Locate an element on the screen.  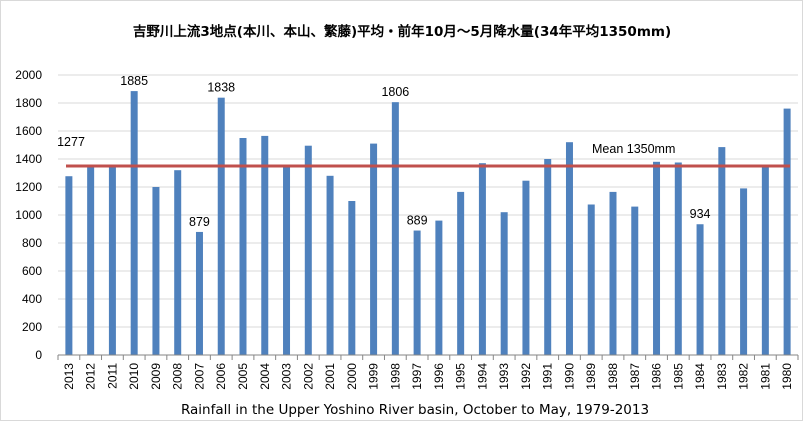
bar-2010 is located at coordinates (134, 223).